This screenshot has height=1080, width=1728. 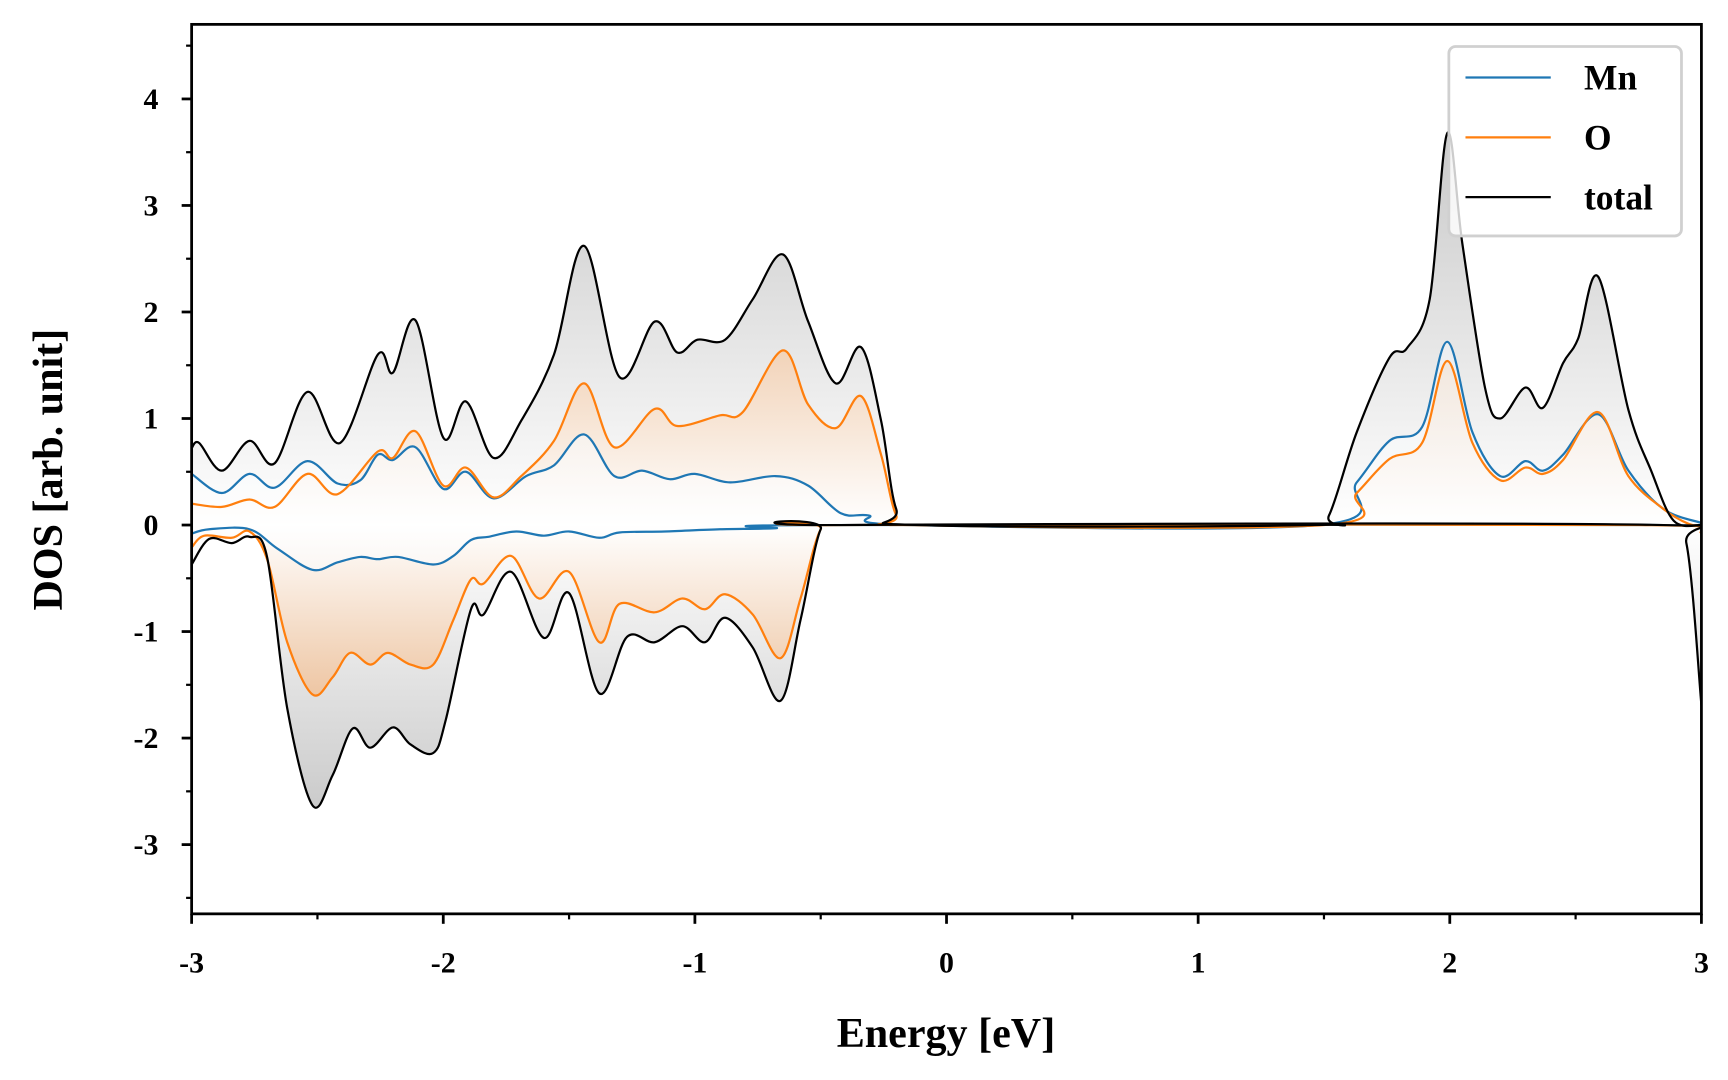 I want to click on o-down-fill, so click(x=946, y=609).